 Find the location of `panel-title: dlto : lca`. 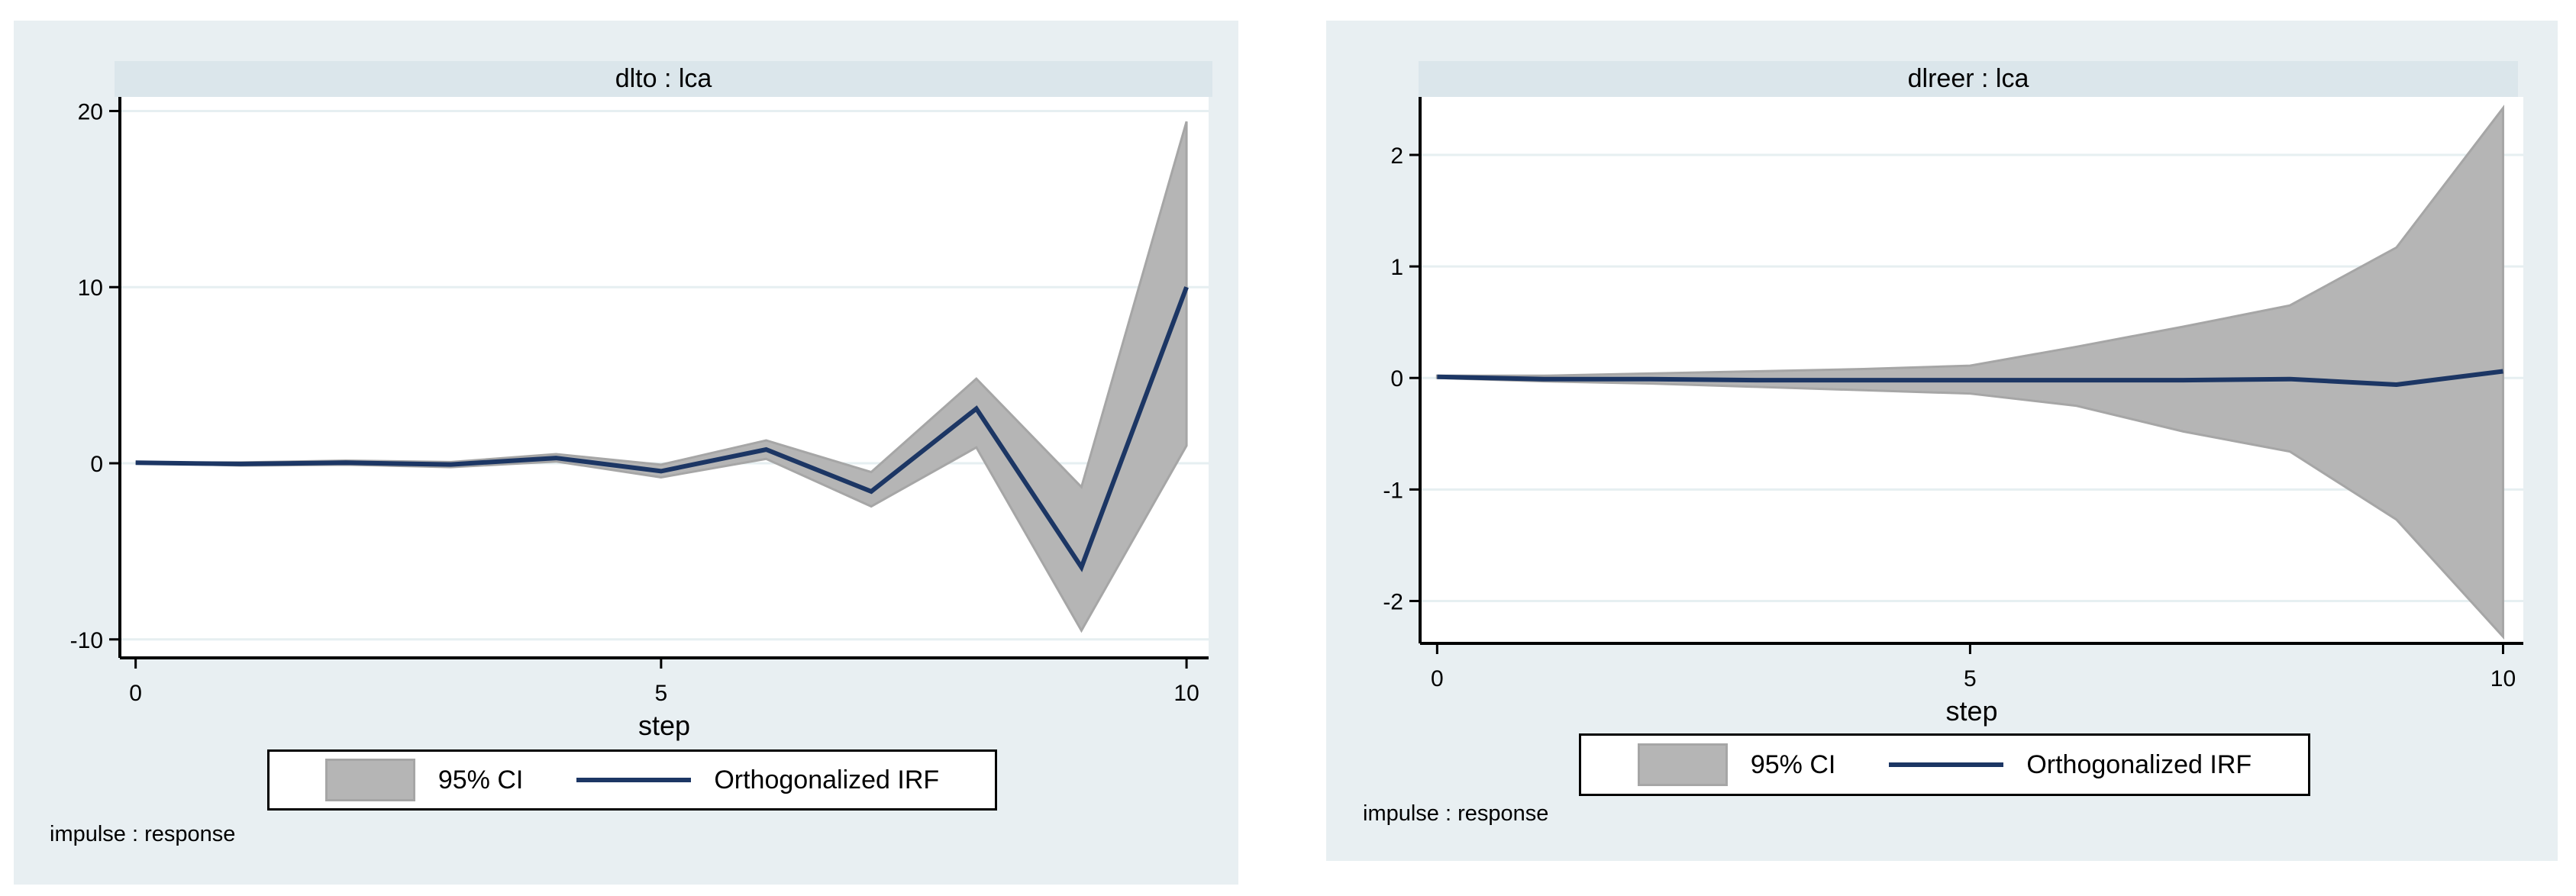

panel-title: dlto : lca is located at coordinates (663, 79).